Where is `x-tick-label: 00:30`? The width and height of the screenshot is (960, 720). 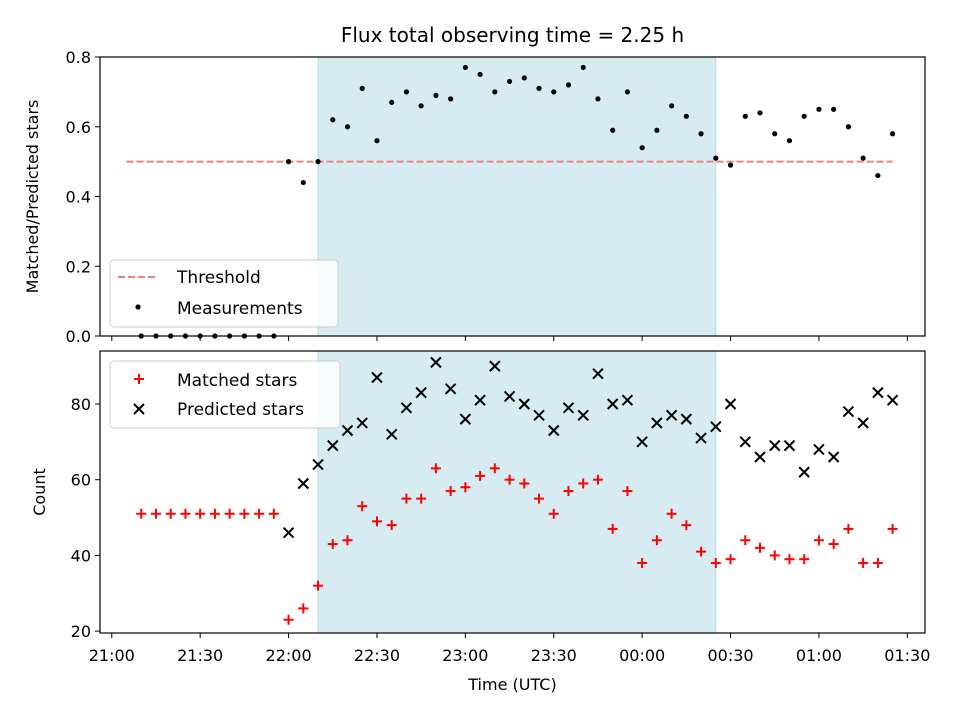 x-tick-label: 00:30 is located at coordinates (730, 655).